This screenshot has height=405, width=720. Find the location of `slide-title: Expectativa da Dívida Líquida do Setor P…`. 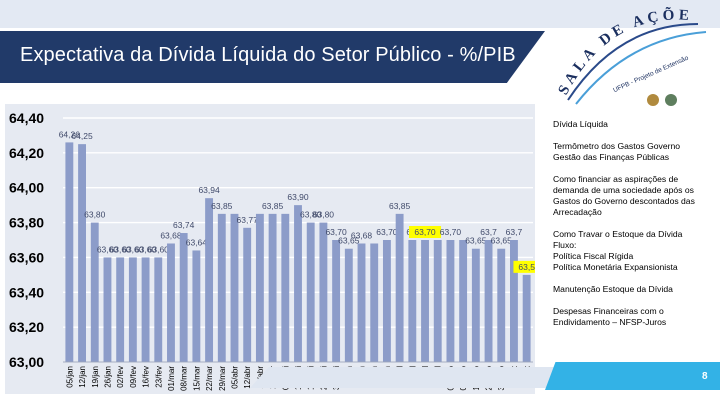

slide-title: Expectativa da Dívida Líquida do Setor P… is located at coordinates (268, 55).